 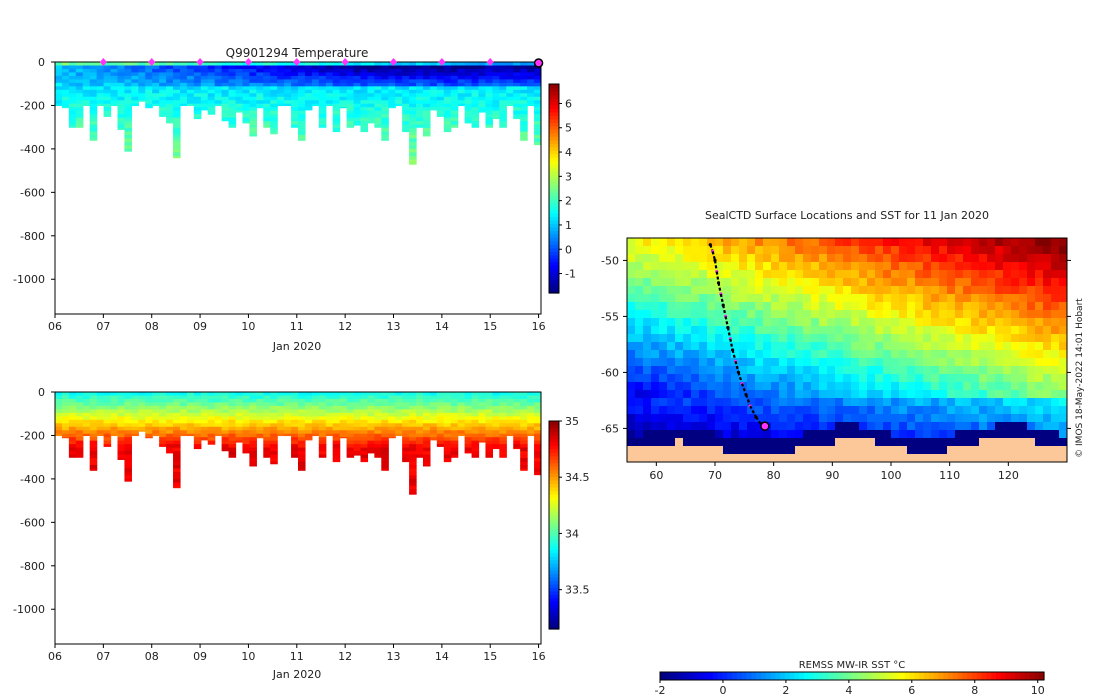 What do you see at coordinates (568, 152) in the screenshot?
I see `colorbar-tick-label: 4` at bounding box center [568, 152].